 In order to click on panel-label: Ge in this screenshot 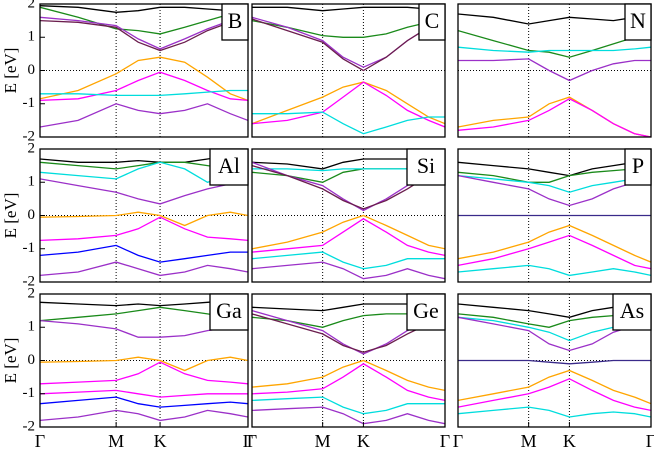, I will do `click(426, 310)`.